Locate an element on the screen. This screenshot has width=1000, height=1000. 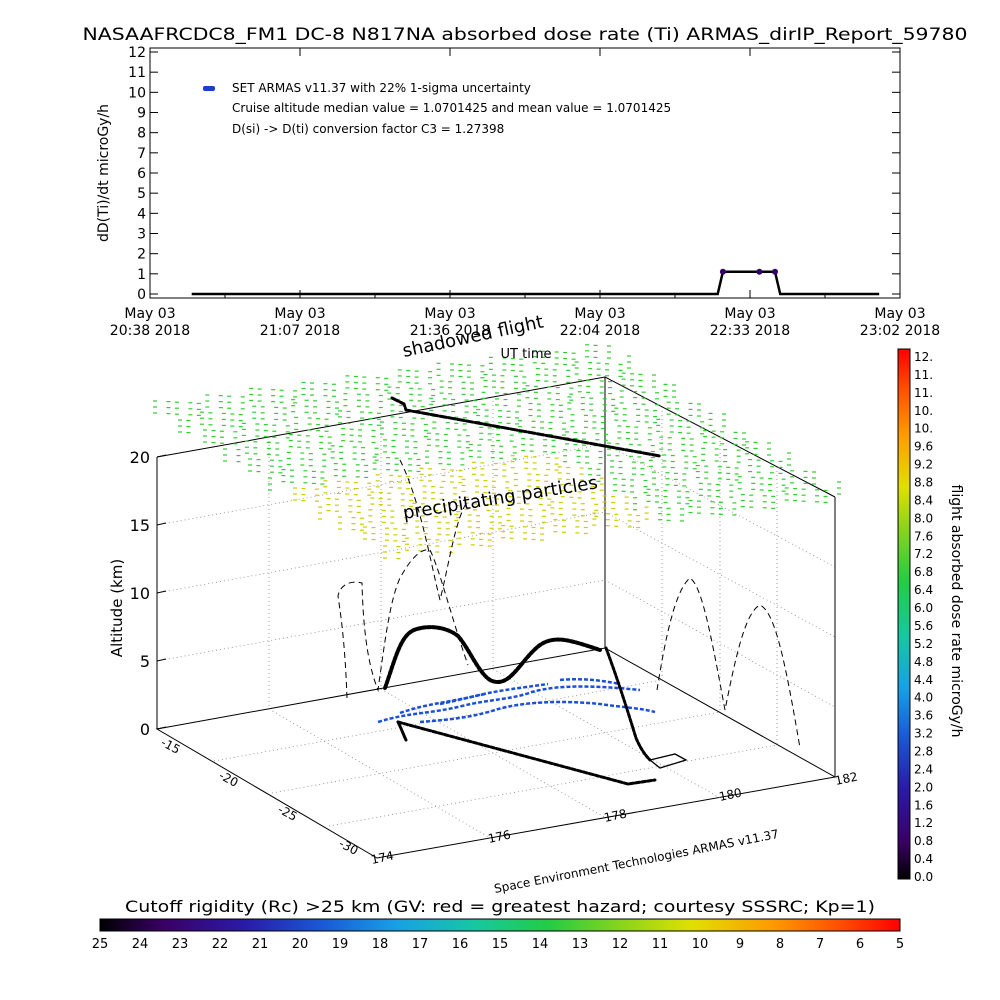
latitude-tick-label: -30 is located at coordinates (349, 847).